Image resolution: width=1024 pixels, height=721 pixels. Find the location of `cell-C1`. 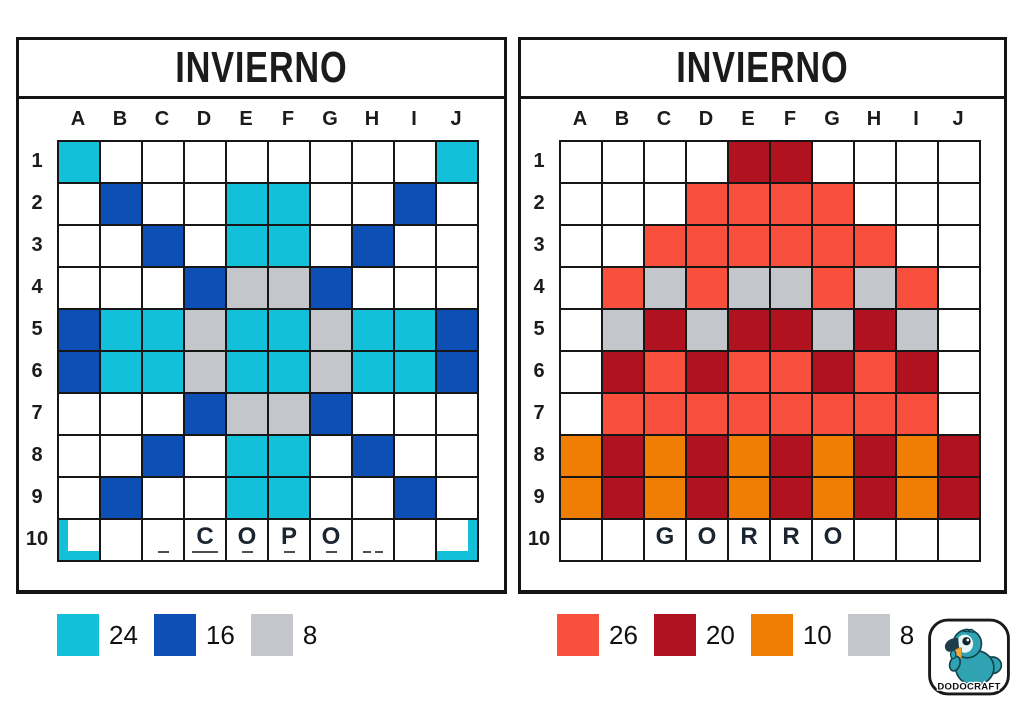

cell-C1 is located at coordinates (163, 162).